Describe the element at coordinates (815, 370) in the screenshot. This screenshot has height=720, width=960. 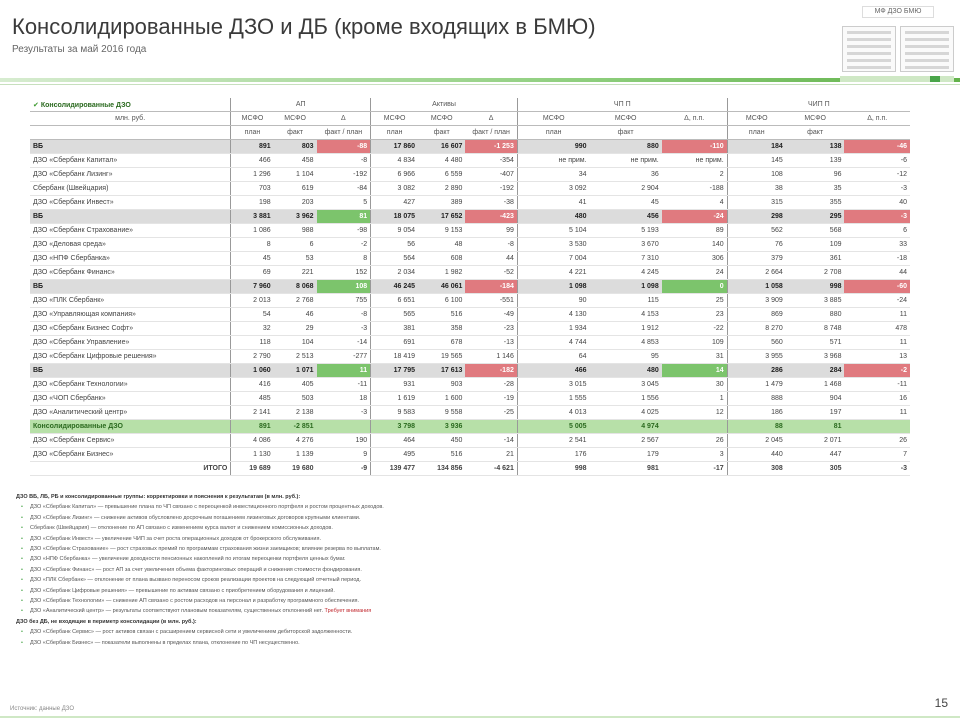
I see `table-cell: 284` at that location.